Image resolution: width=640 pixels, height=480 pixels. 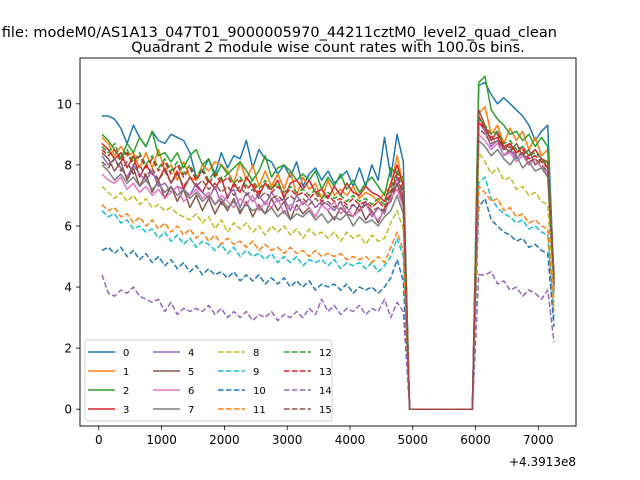 What do you see at coordinates (64, 104) in the screenshot?
I see `y-tick-label: 10` at bounding box center [64, 104].